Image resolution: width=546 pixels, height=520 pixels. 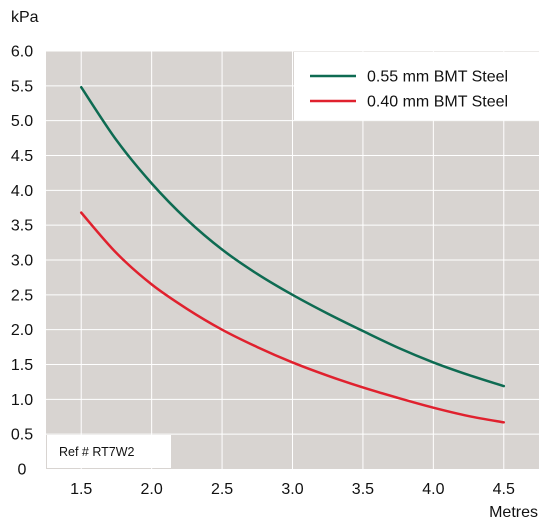 I want to click on legend: 0.55 mm BMT Steel 0.40 mm BMT Steel, so click(x=416, y=86).